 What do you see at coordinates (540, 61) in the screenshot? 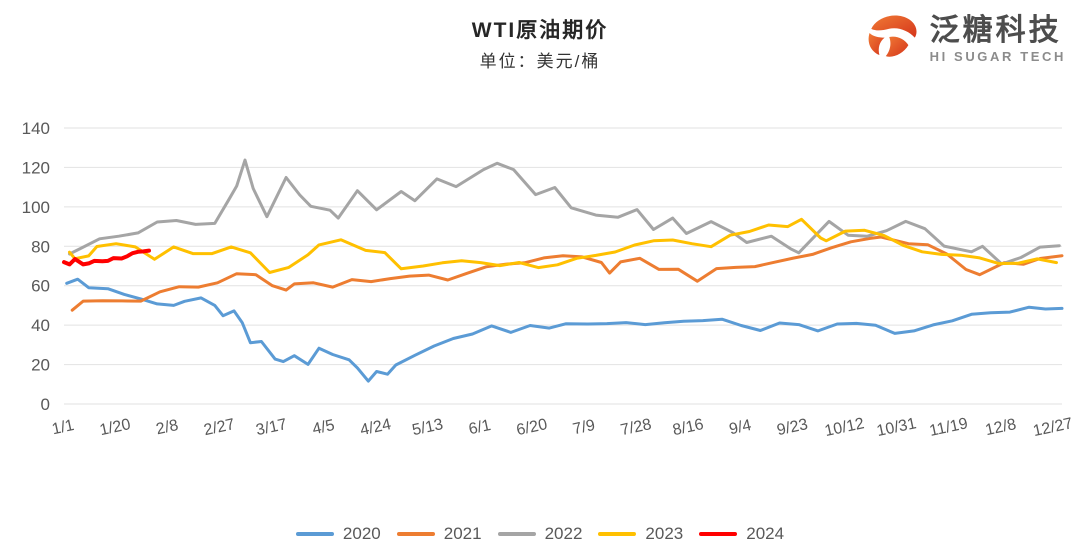
I see `chart-unit-label: 单位：美元/桶` at bounding box center [540, 61].